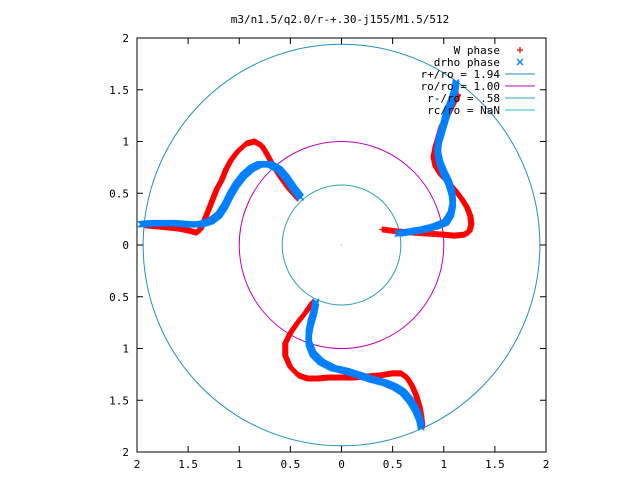 This screenshot has height=480, width=640. Describe the element at coordinates (125, 245) in the screenshot. I see `y-tick-label: 0` at that location.